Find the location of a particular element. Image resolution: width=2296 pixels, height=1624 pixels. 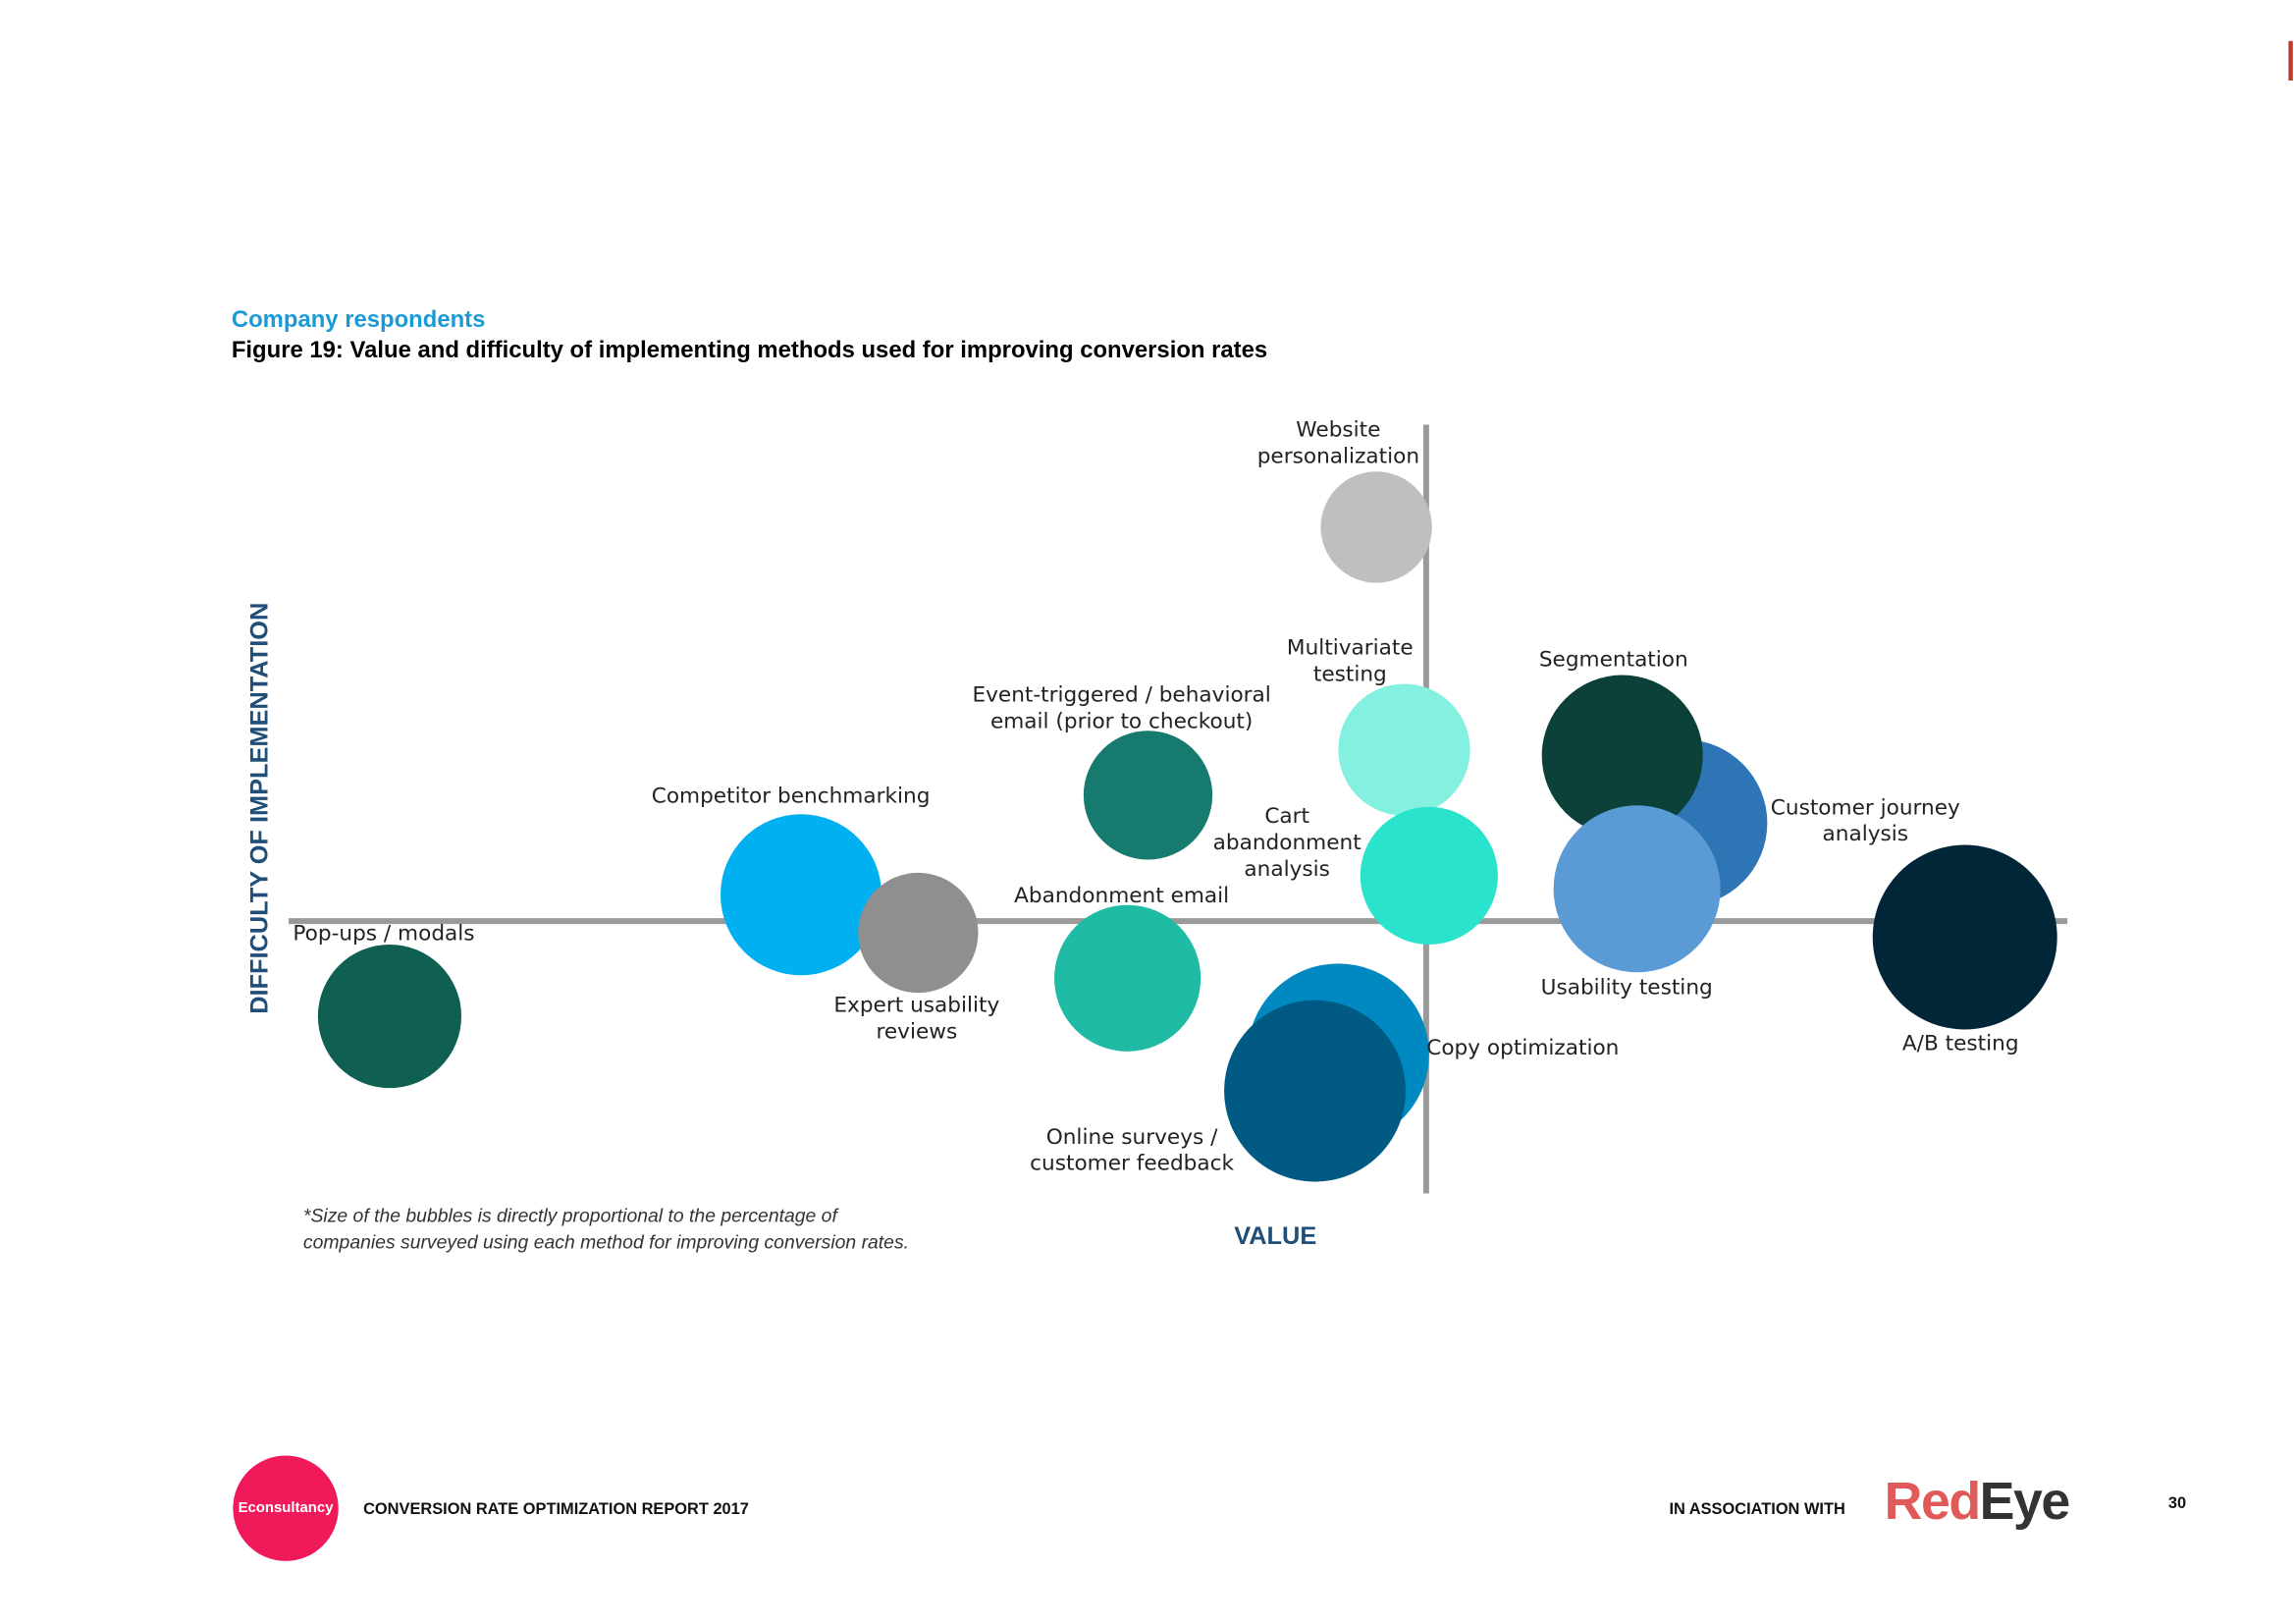

partner-red: Red is located at coordinates (1932, 1501).